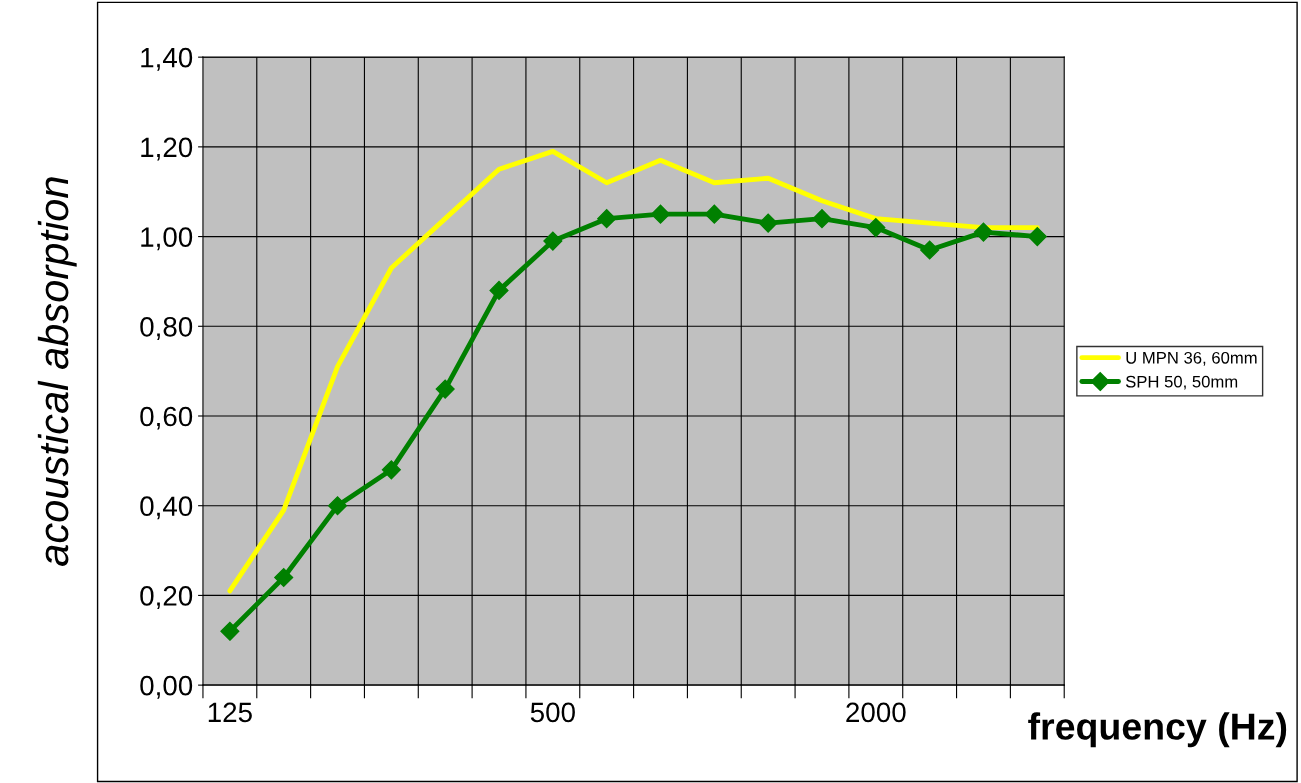 The image size is (1301, 783). I want to click on x-axis-title: frequency (Hz), so click(1157, 730).